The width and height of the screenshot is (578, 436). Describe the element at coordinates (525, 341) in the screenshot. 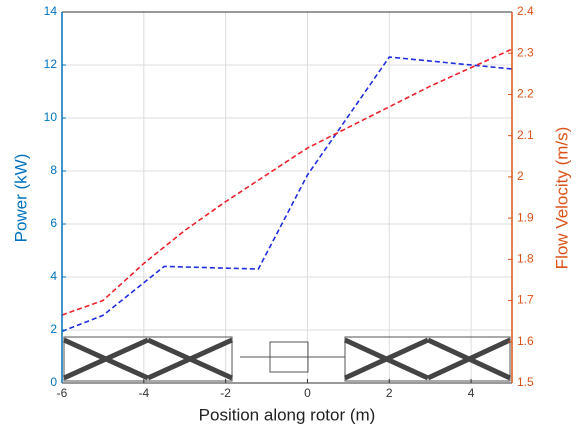

I see `y2-tick-label: 1.6` at that location.